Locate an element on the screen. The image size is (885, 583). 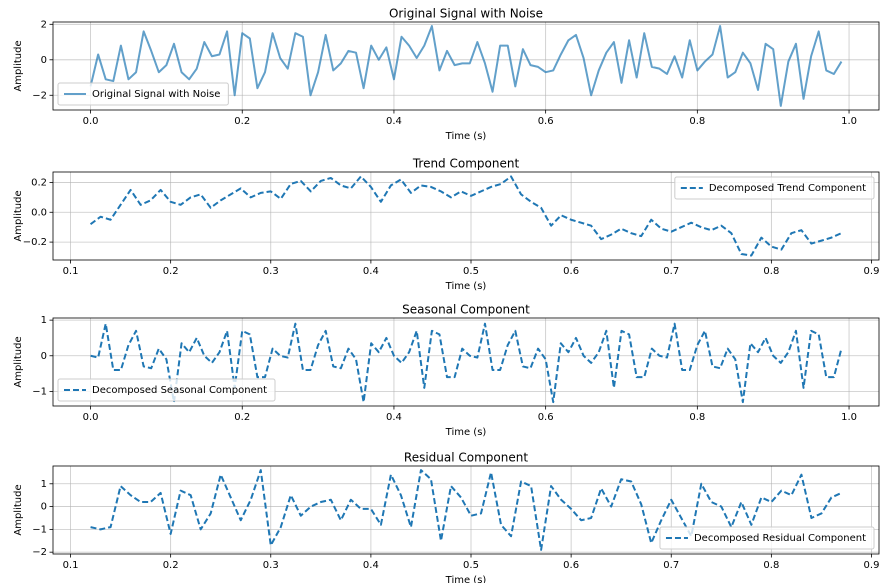
y-tick-label: 0.0 is located at coordinates (39, 212).